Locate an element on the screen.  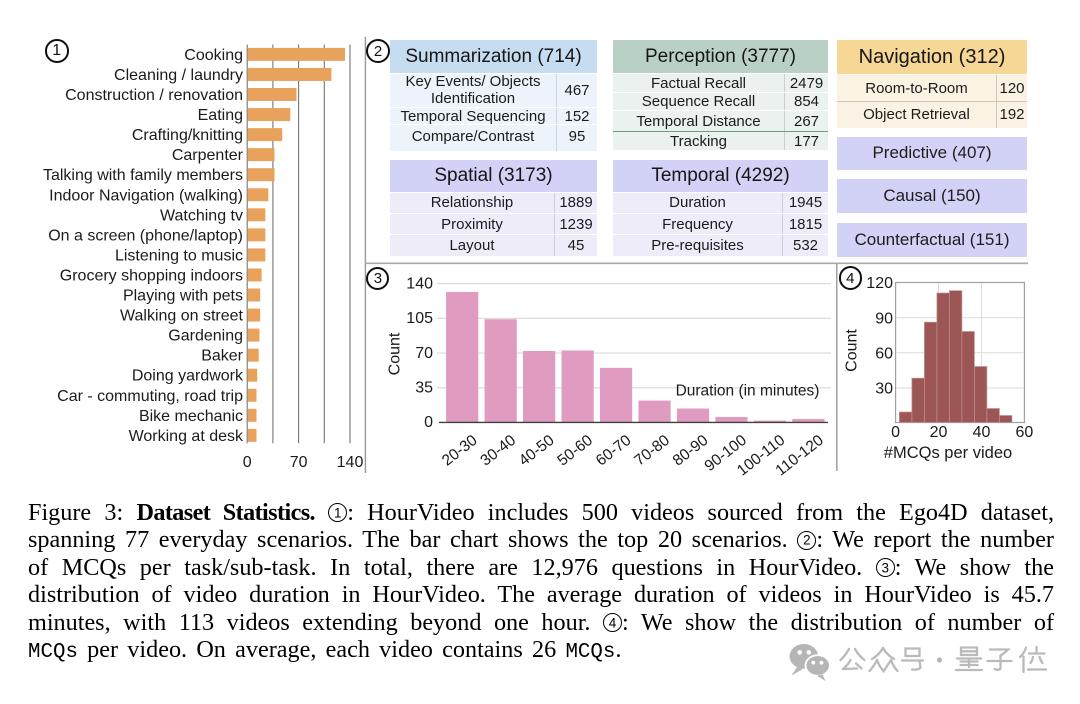
svg-text: 30-40 is located at coordinates (498, 451).